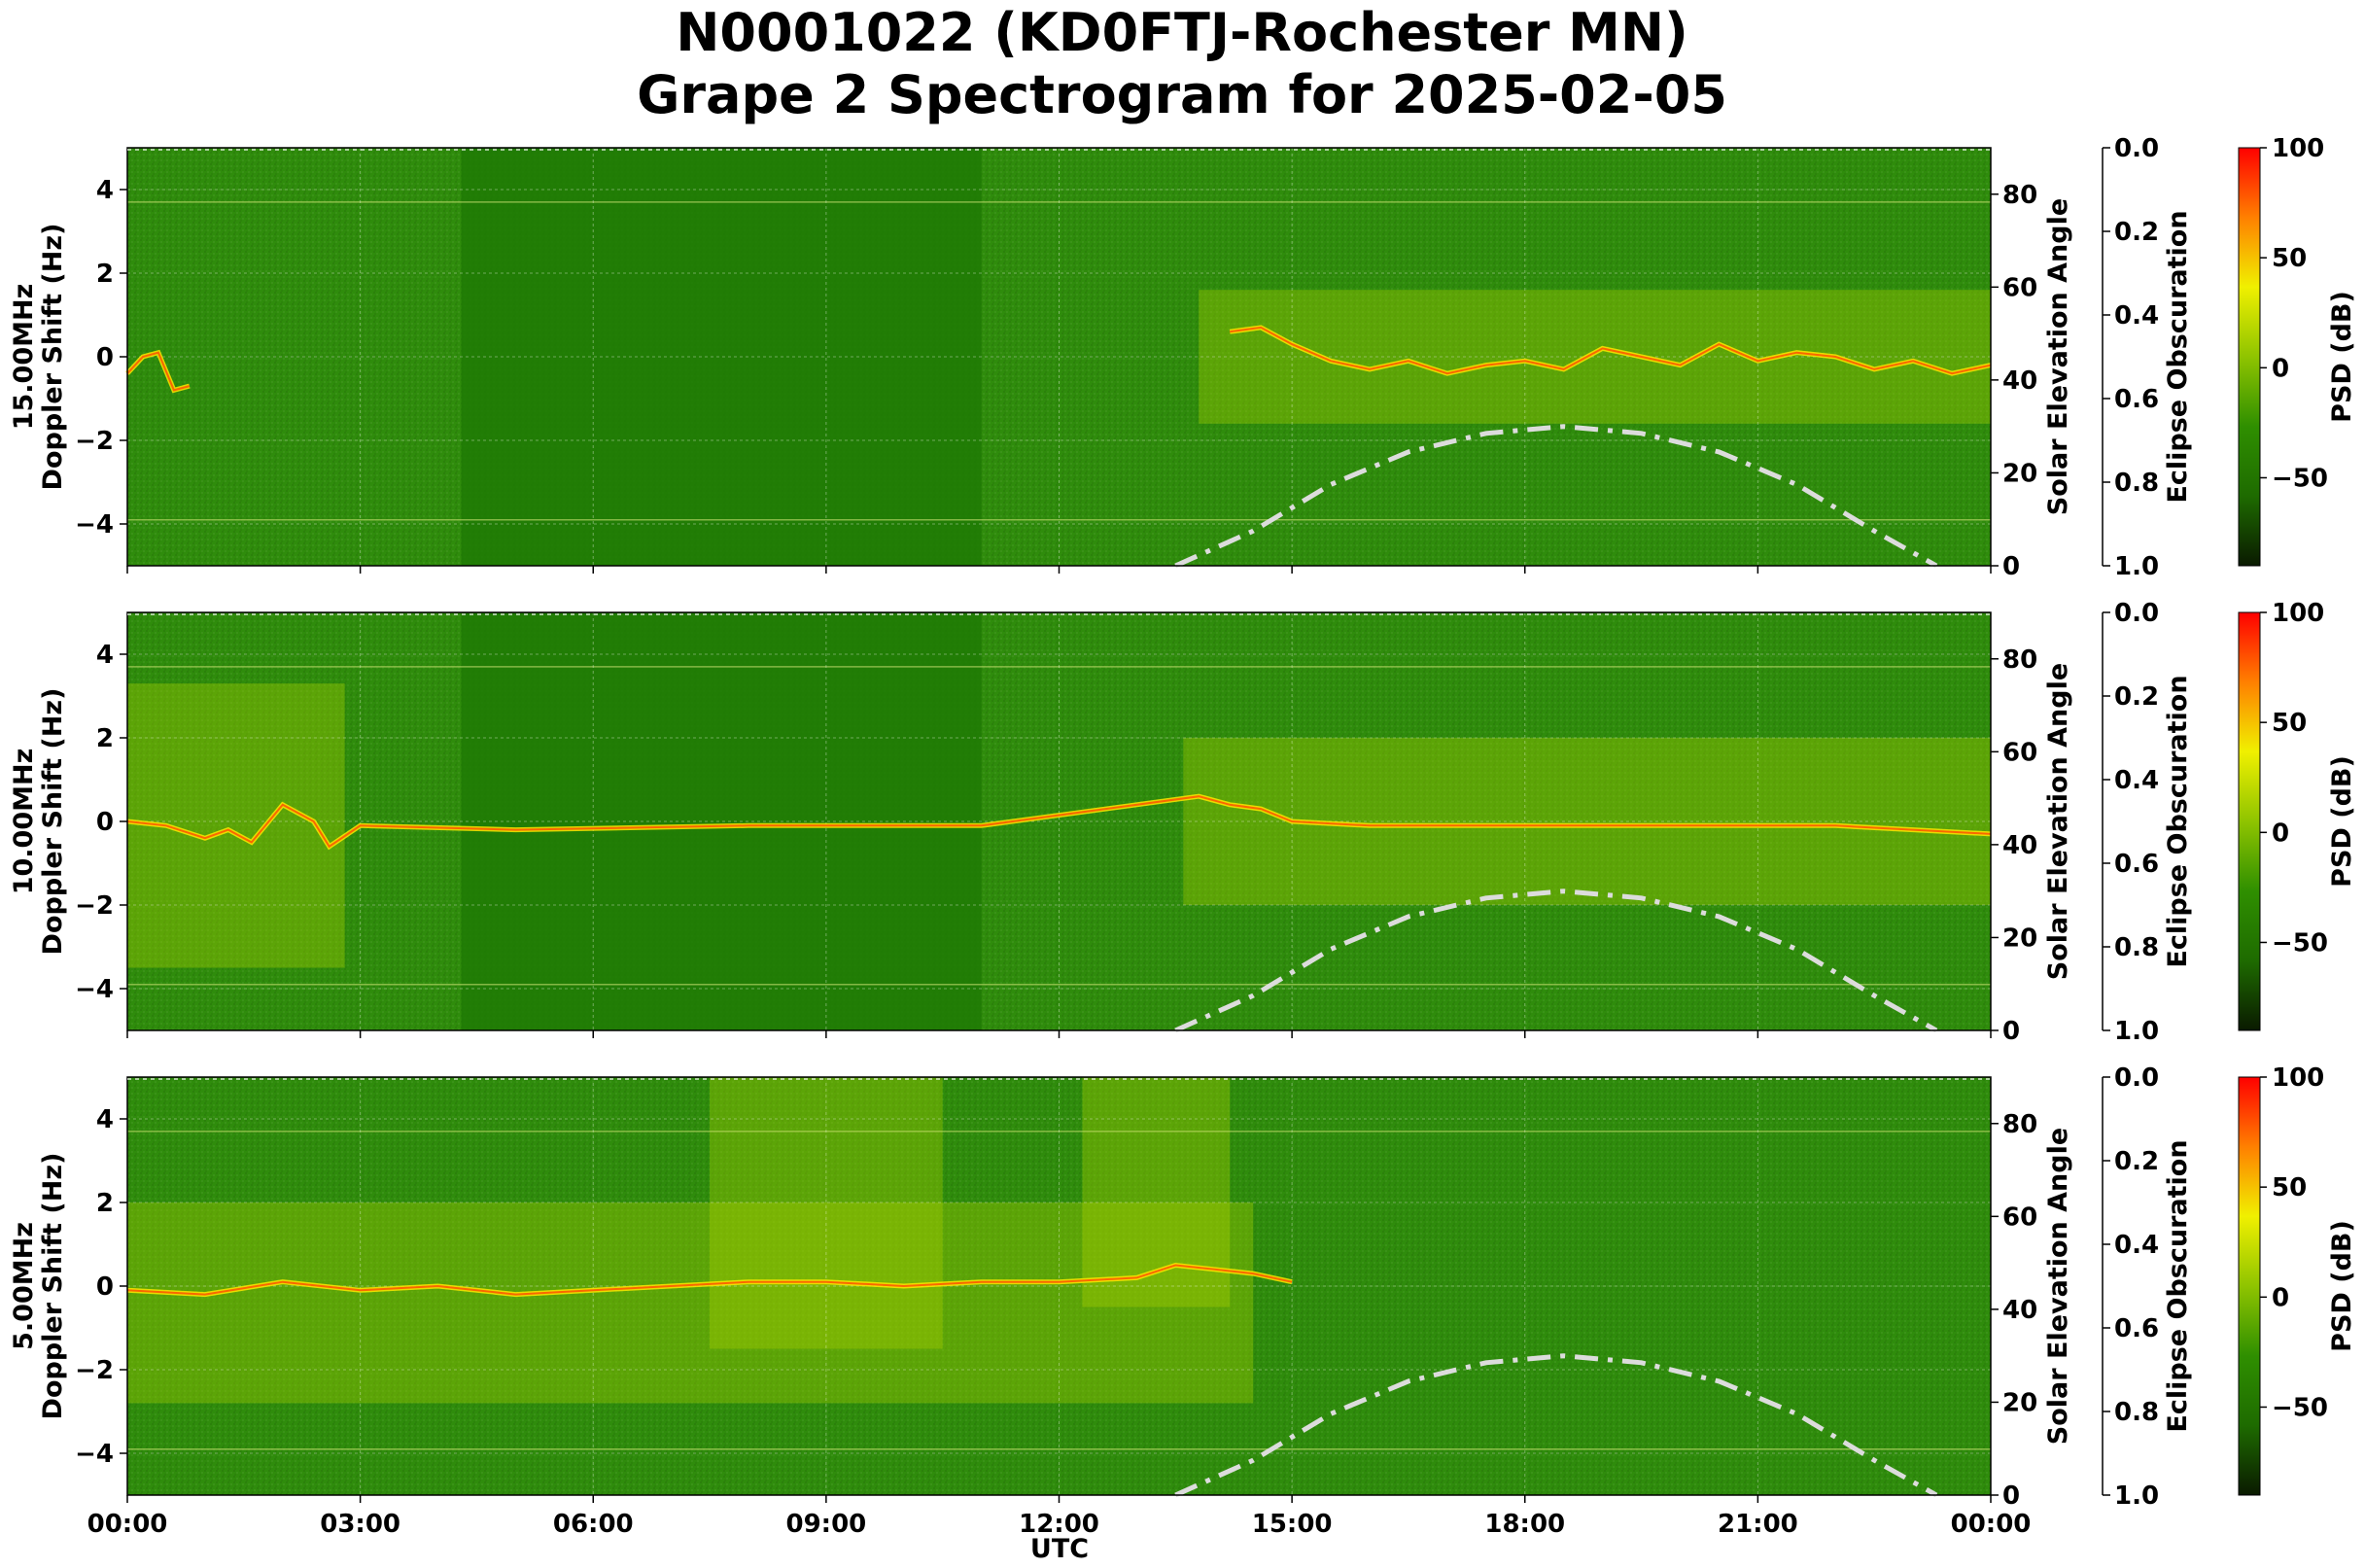 This screenshot has width=2365, height=1568. Describe the element at coordinates (360, 1524) in the screenshot. I see `x-tick-label: 03:00` at that location.